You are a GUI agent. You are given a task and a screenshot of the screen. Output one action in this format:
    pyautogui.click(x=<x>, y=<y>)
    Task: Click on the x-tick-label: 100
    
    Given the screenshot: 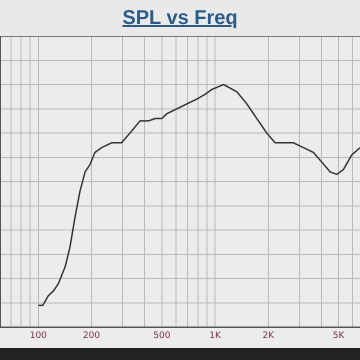 What is the action you would take?
    pyautogui.click(x=39, y=335)
    